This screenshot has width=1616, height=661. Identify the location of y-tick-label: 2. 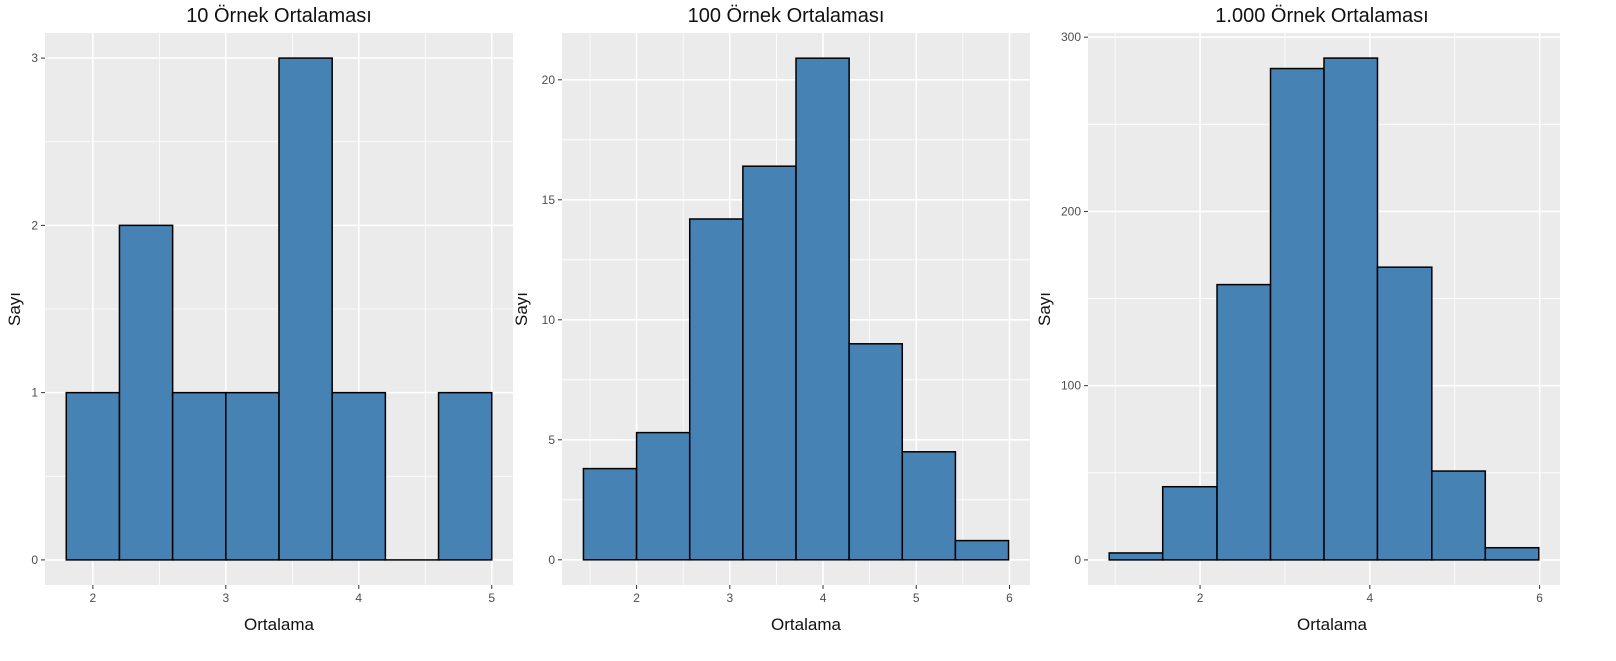
(34, 225).